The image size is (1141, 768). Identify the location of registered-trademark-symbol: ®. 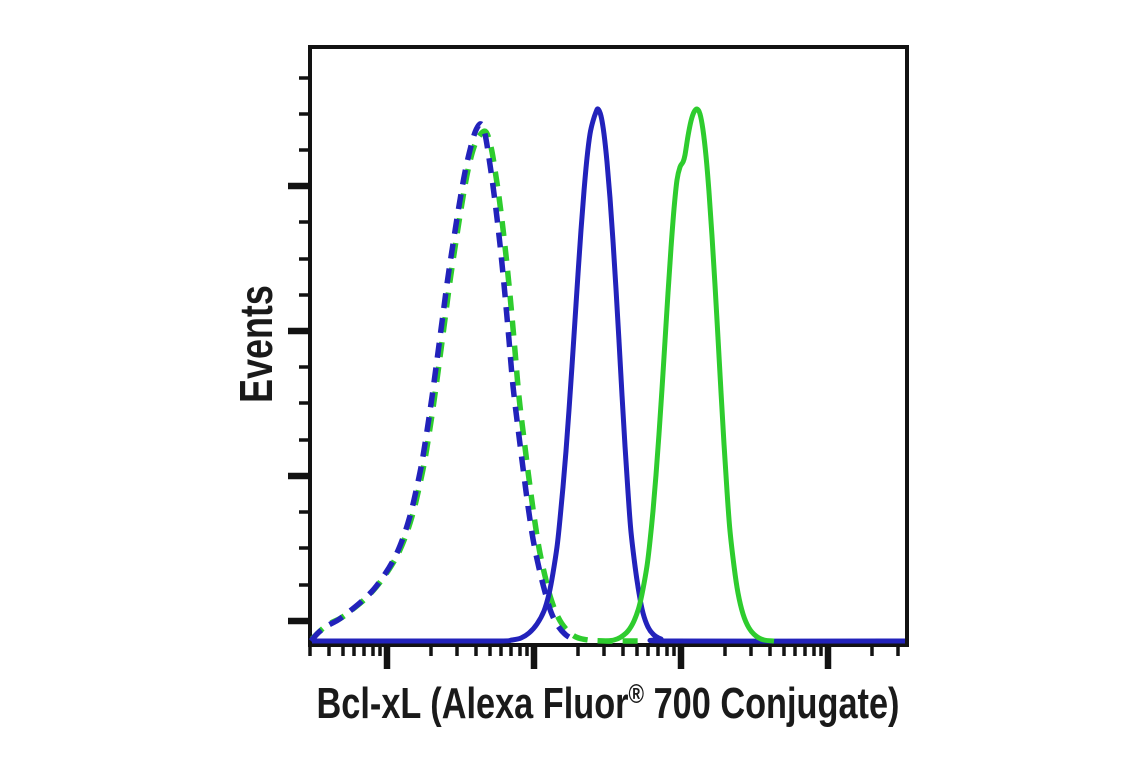
(637, 695).